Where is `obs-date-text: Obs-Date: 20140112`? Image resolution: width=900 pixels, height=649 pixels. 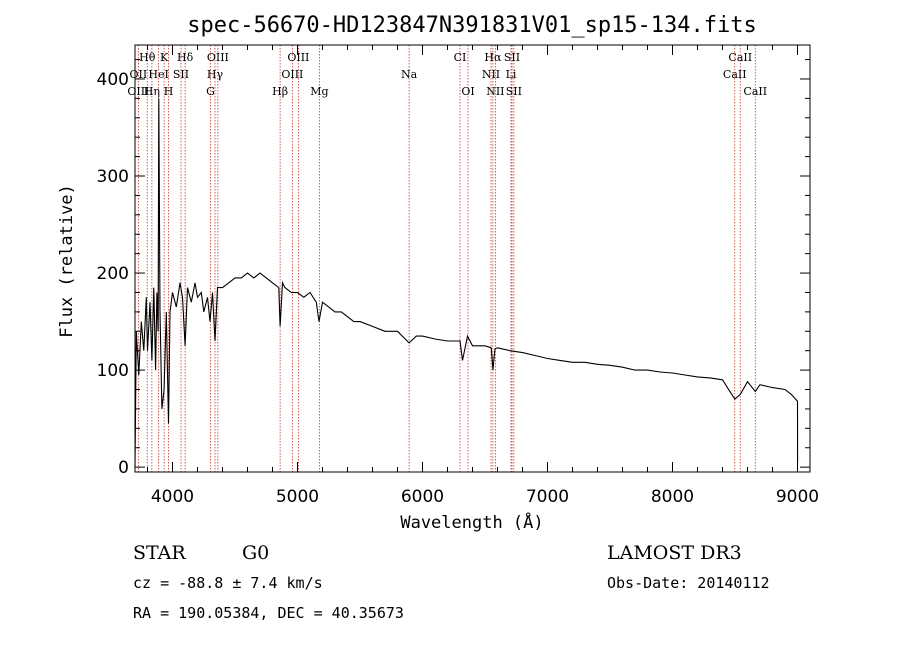 obs-date-text: Obs-Date: 20140112 is located at coordinates (688, 583).